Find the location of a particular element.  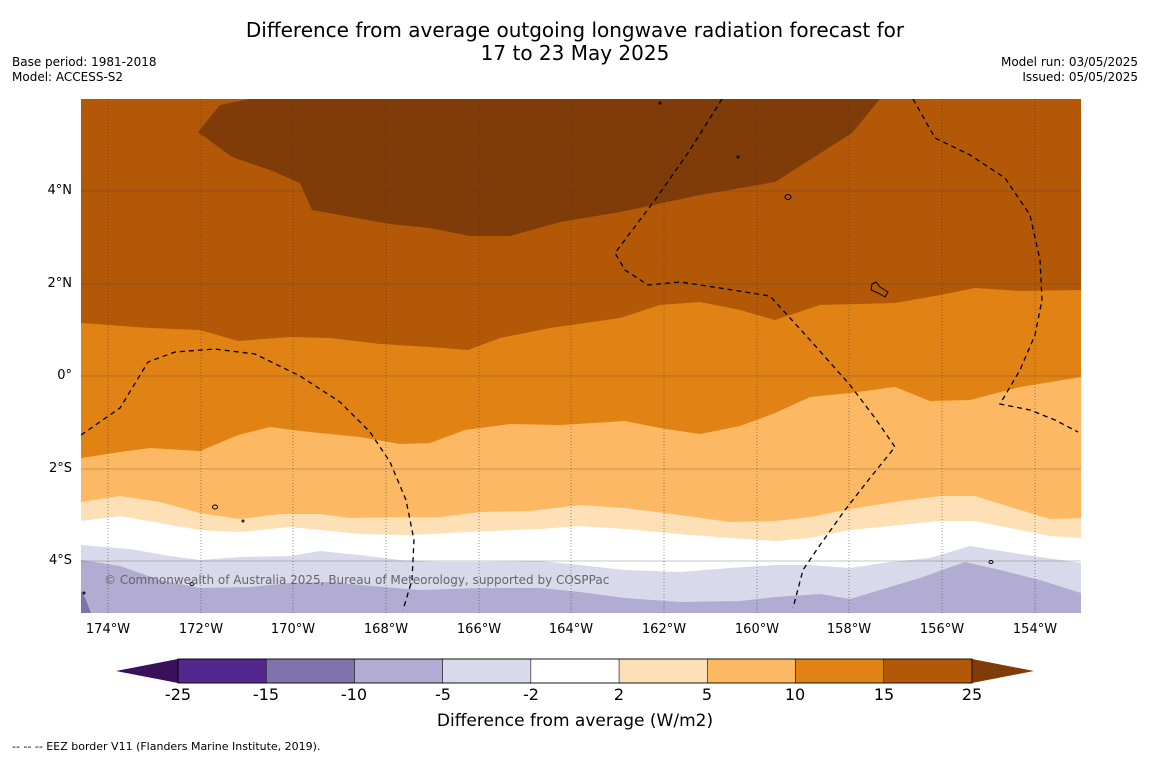

lat-label-4s: 4°S is located at coordinates (60, 560).